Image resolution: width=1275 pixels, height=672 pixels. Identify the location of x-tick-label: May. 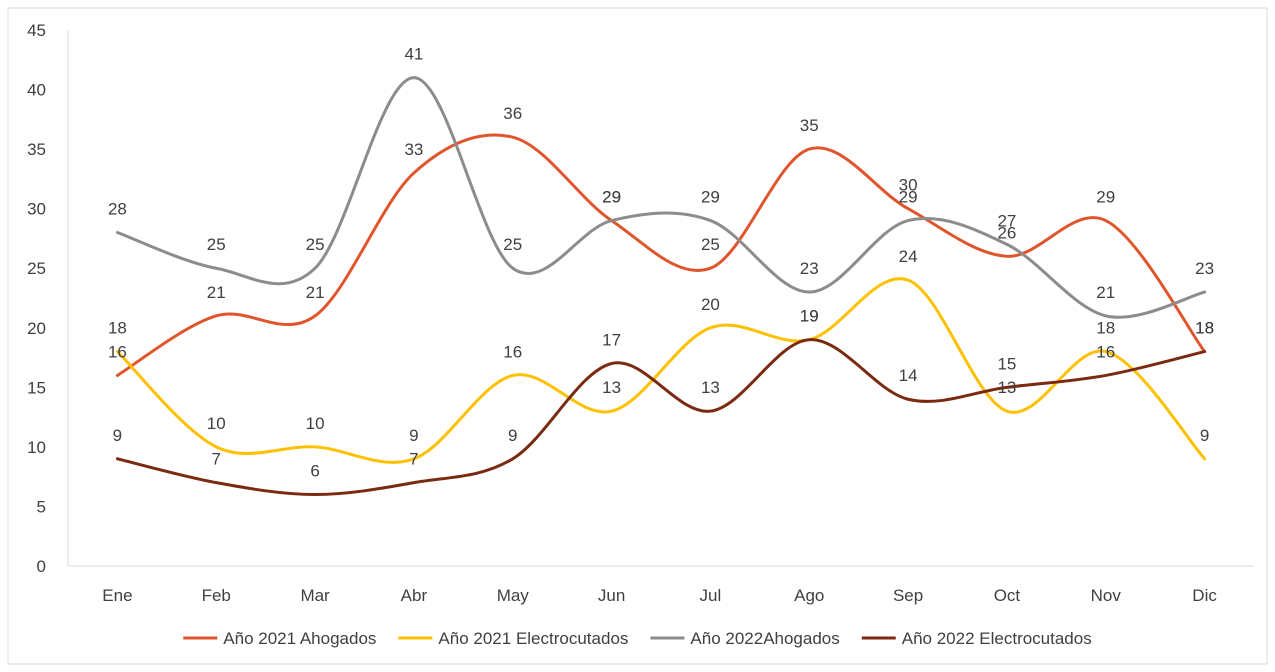
(513, 595).